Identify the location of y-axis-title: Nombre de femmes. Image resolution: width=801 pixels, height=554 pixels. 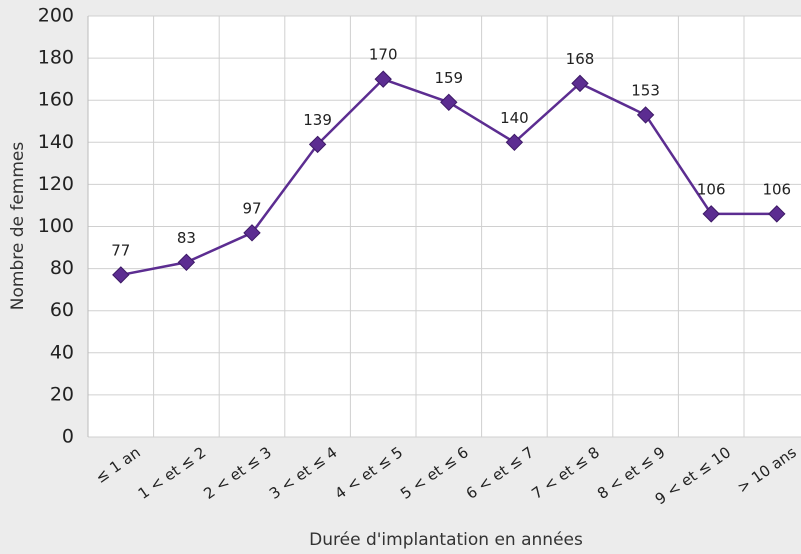
(18, 226).